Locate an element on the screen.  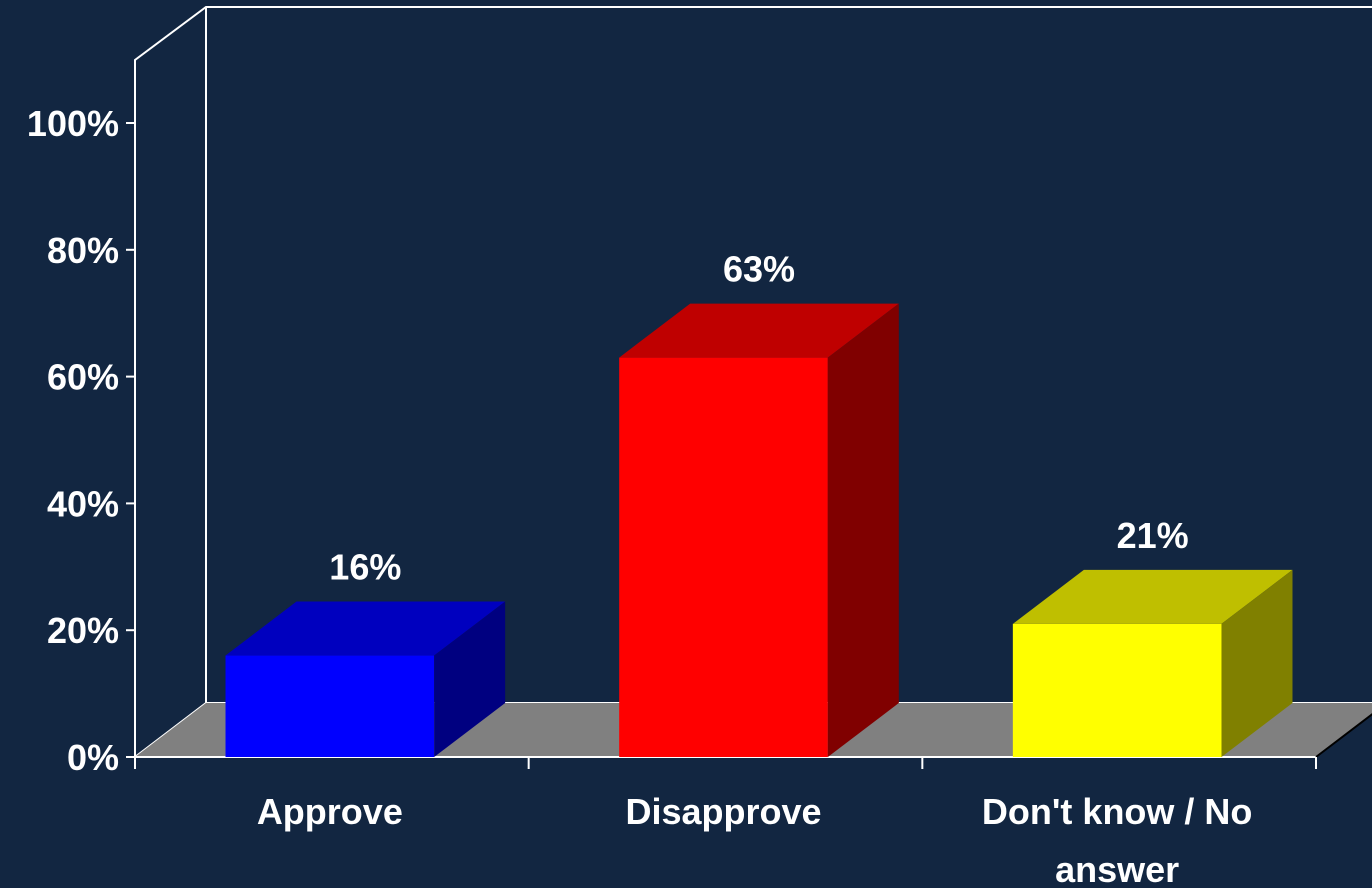
y-tick-label: 100% is located at coordinates (73, 123).